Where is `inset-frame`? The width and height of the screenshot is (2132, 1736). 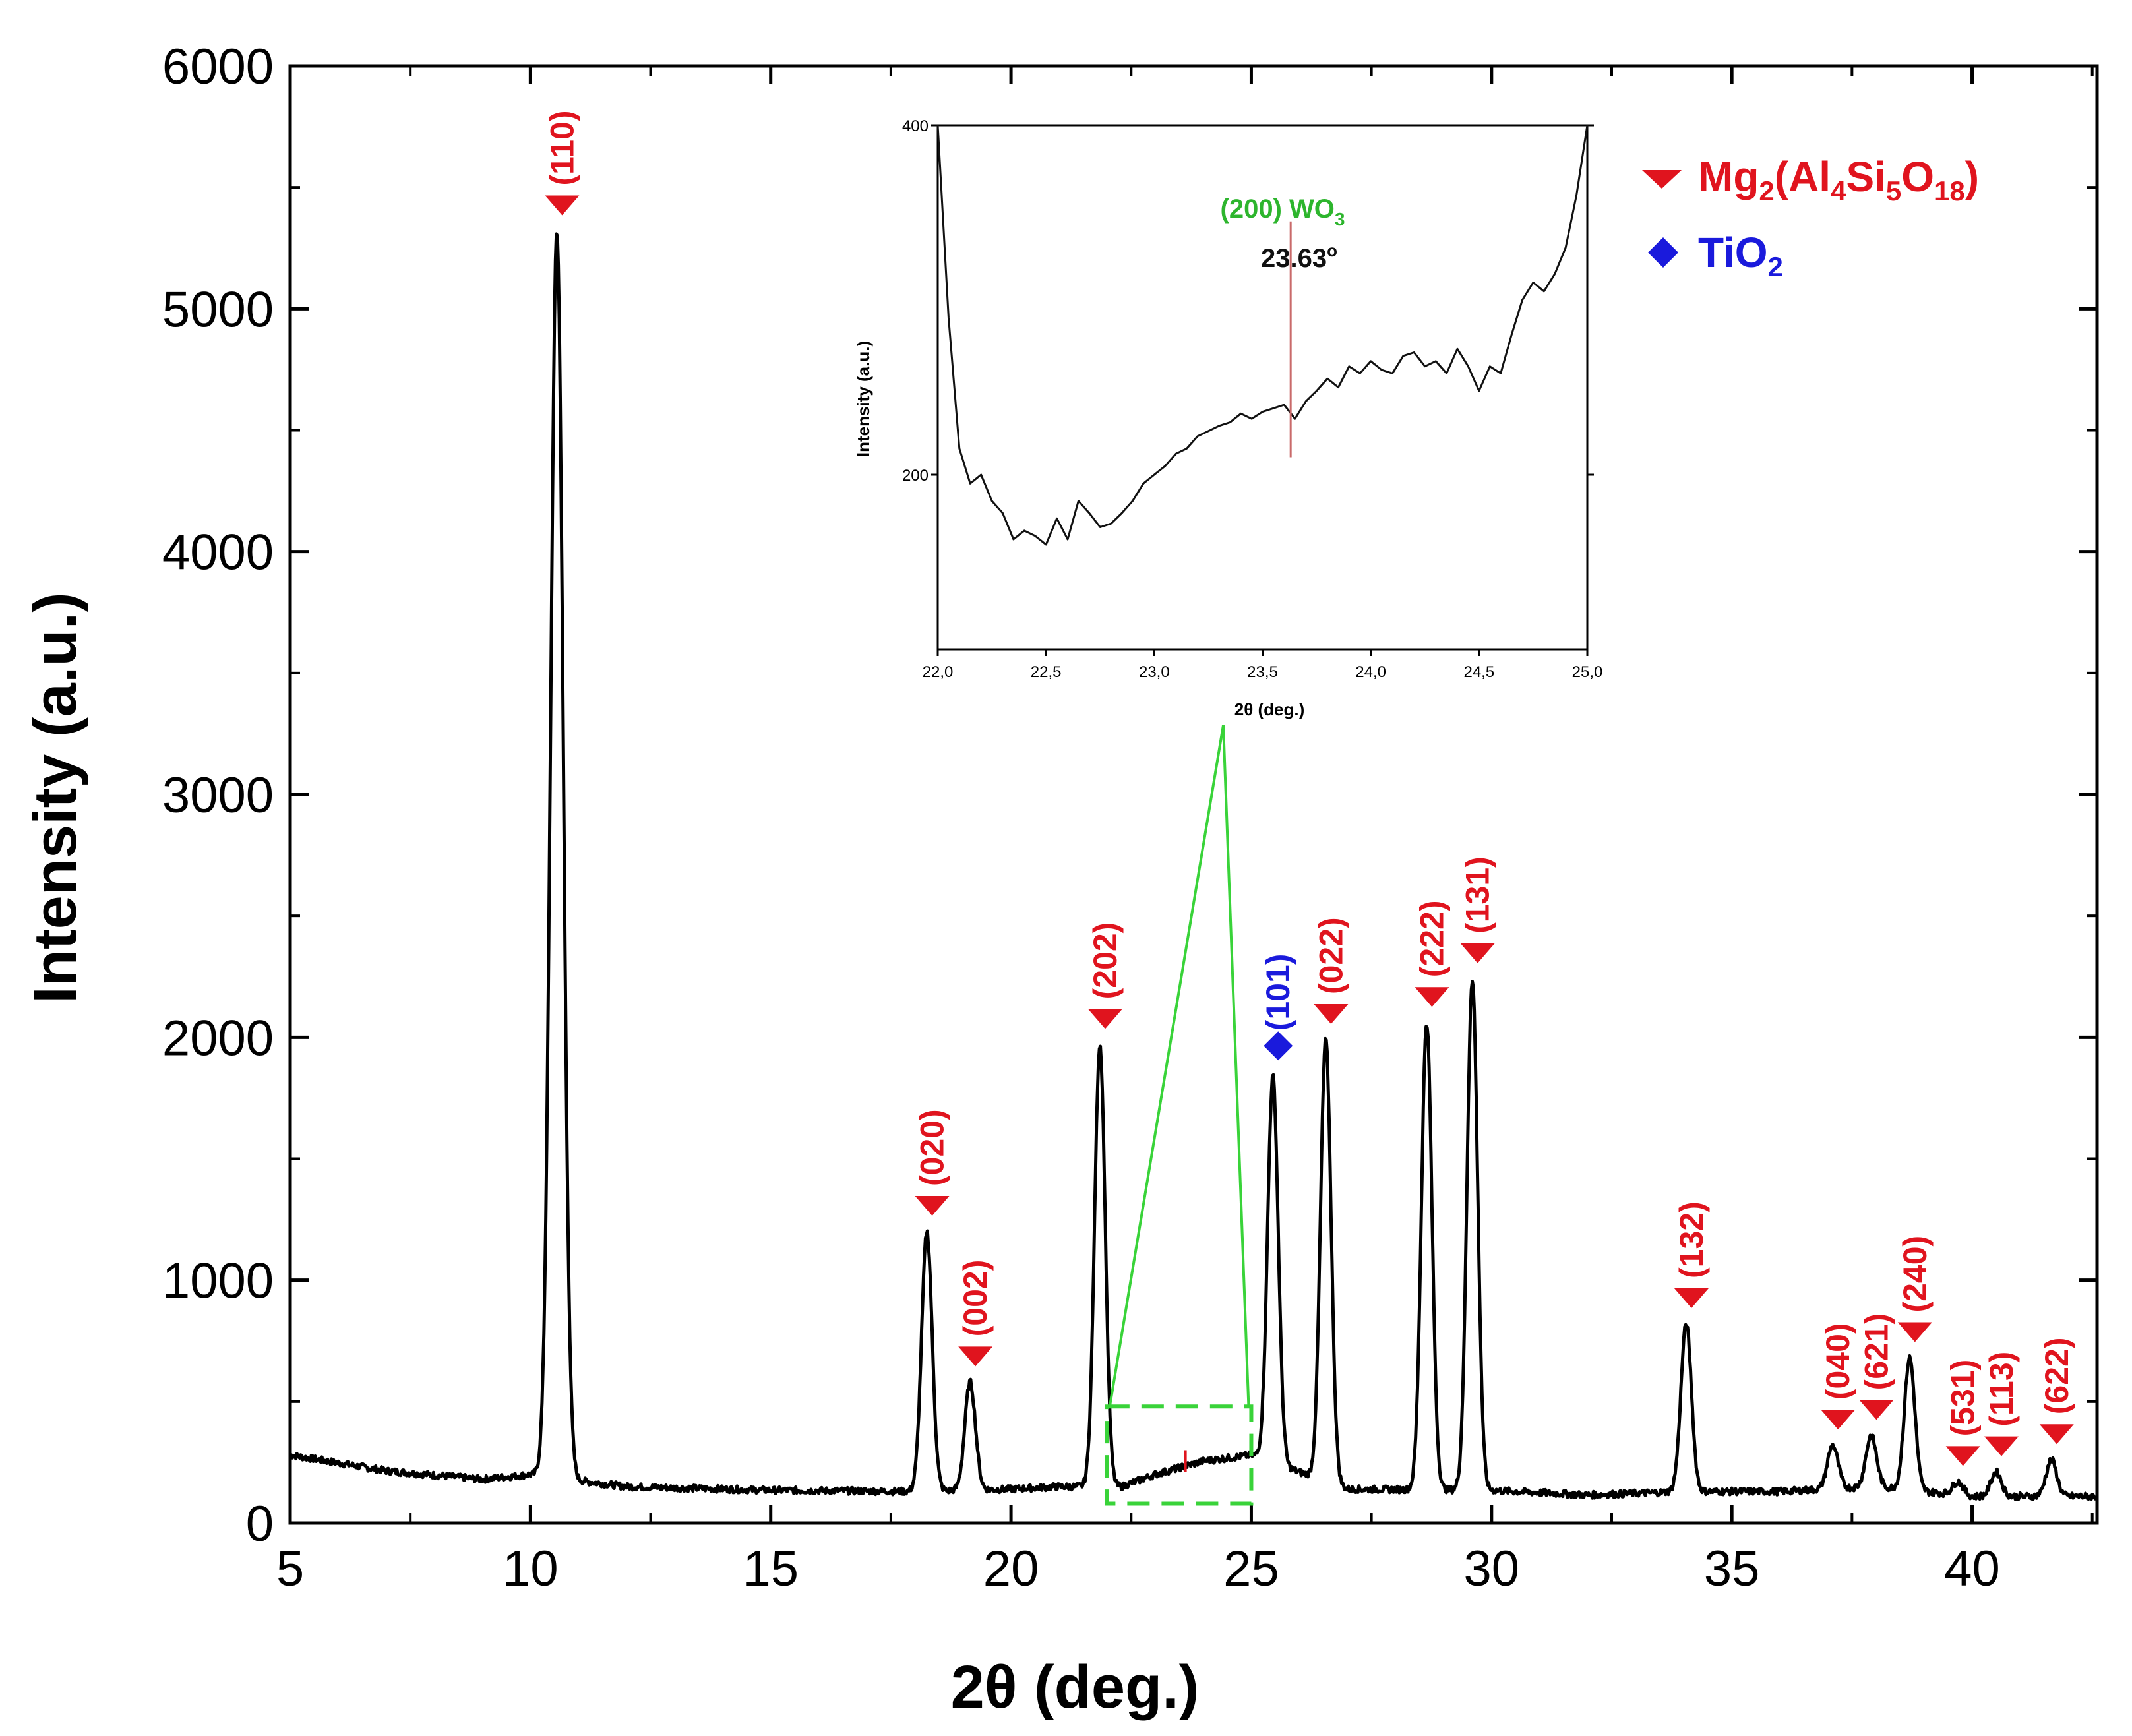
inset-frame is located at coordinates (1262, 387).